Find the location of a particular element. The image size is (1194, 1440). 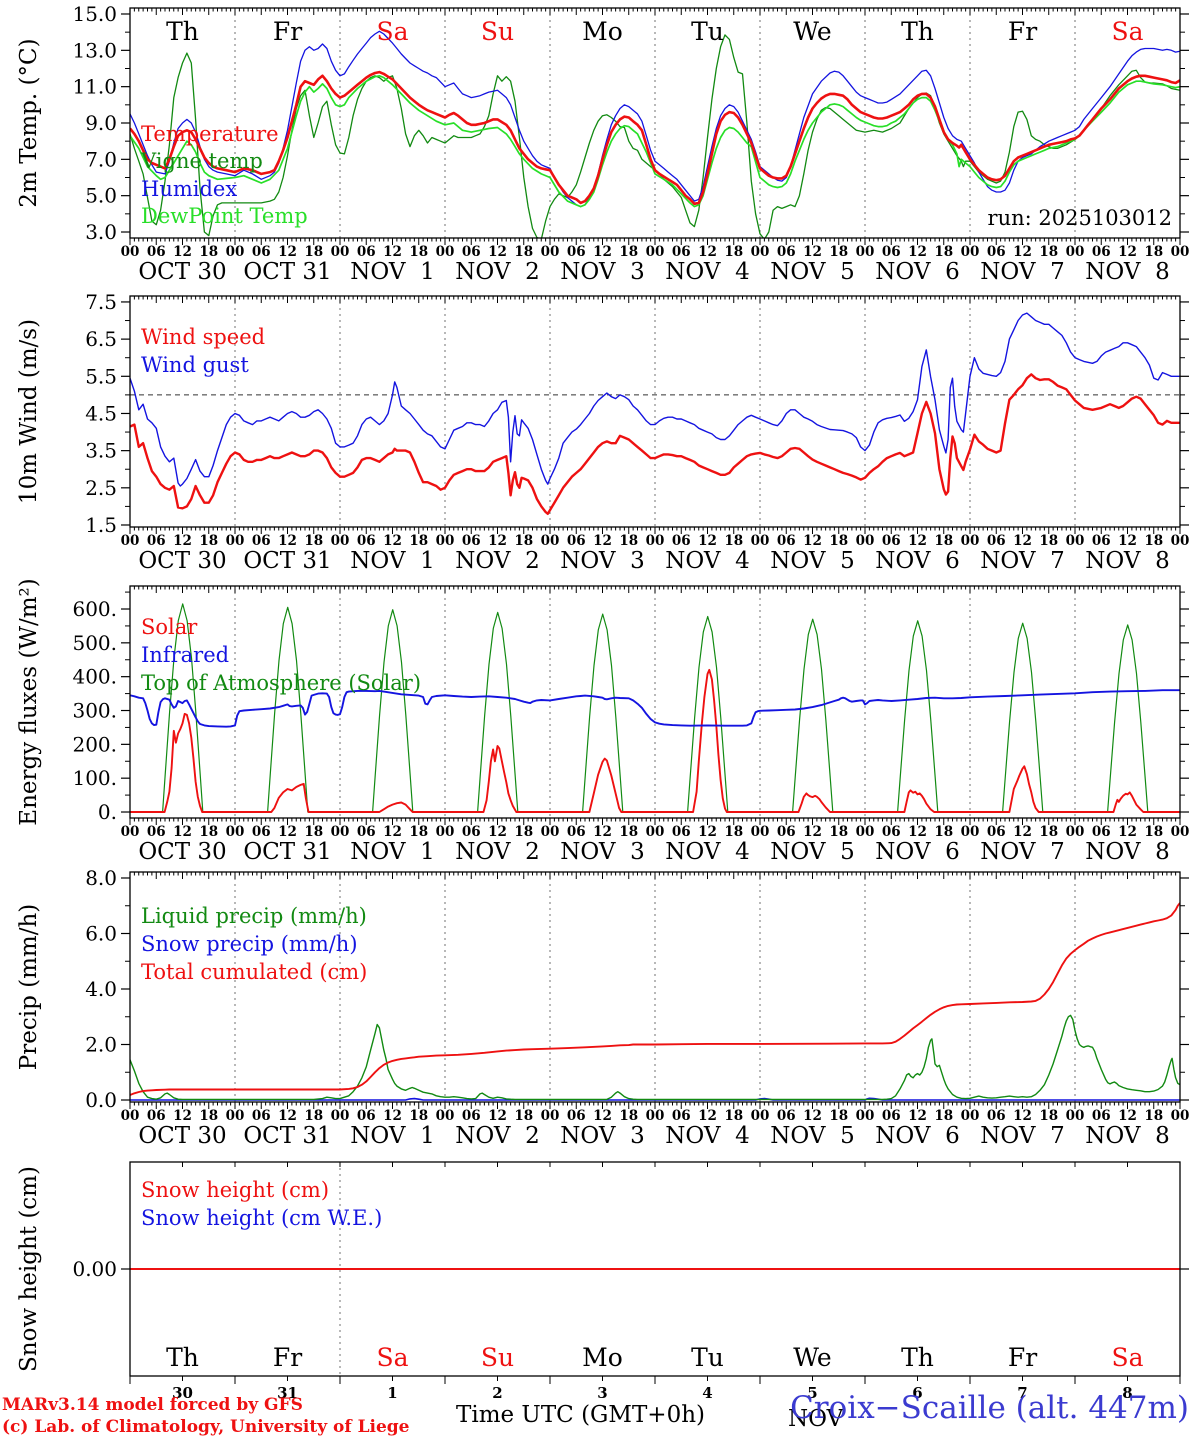

y-tick-label: 300. is located at coordinates (94, 711).